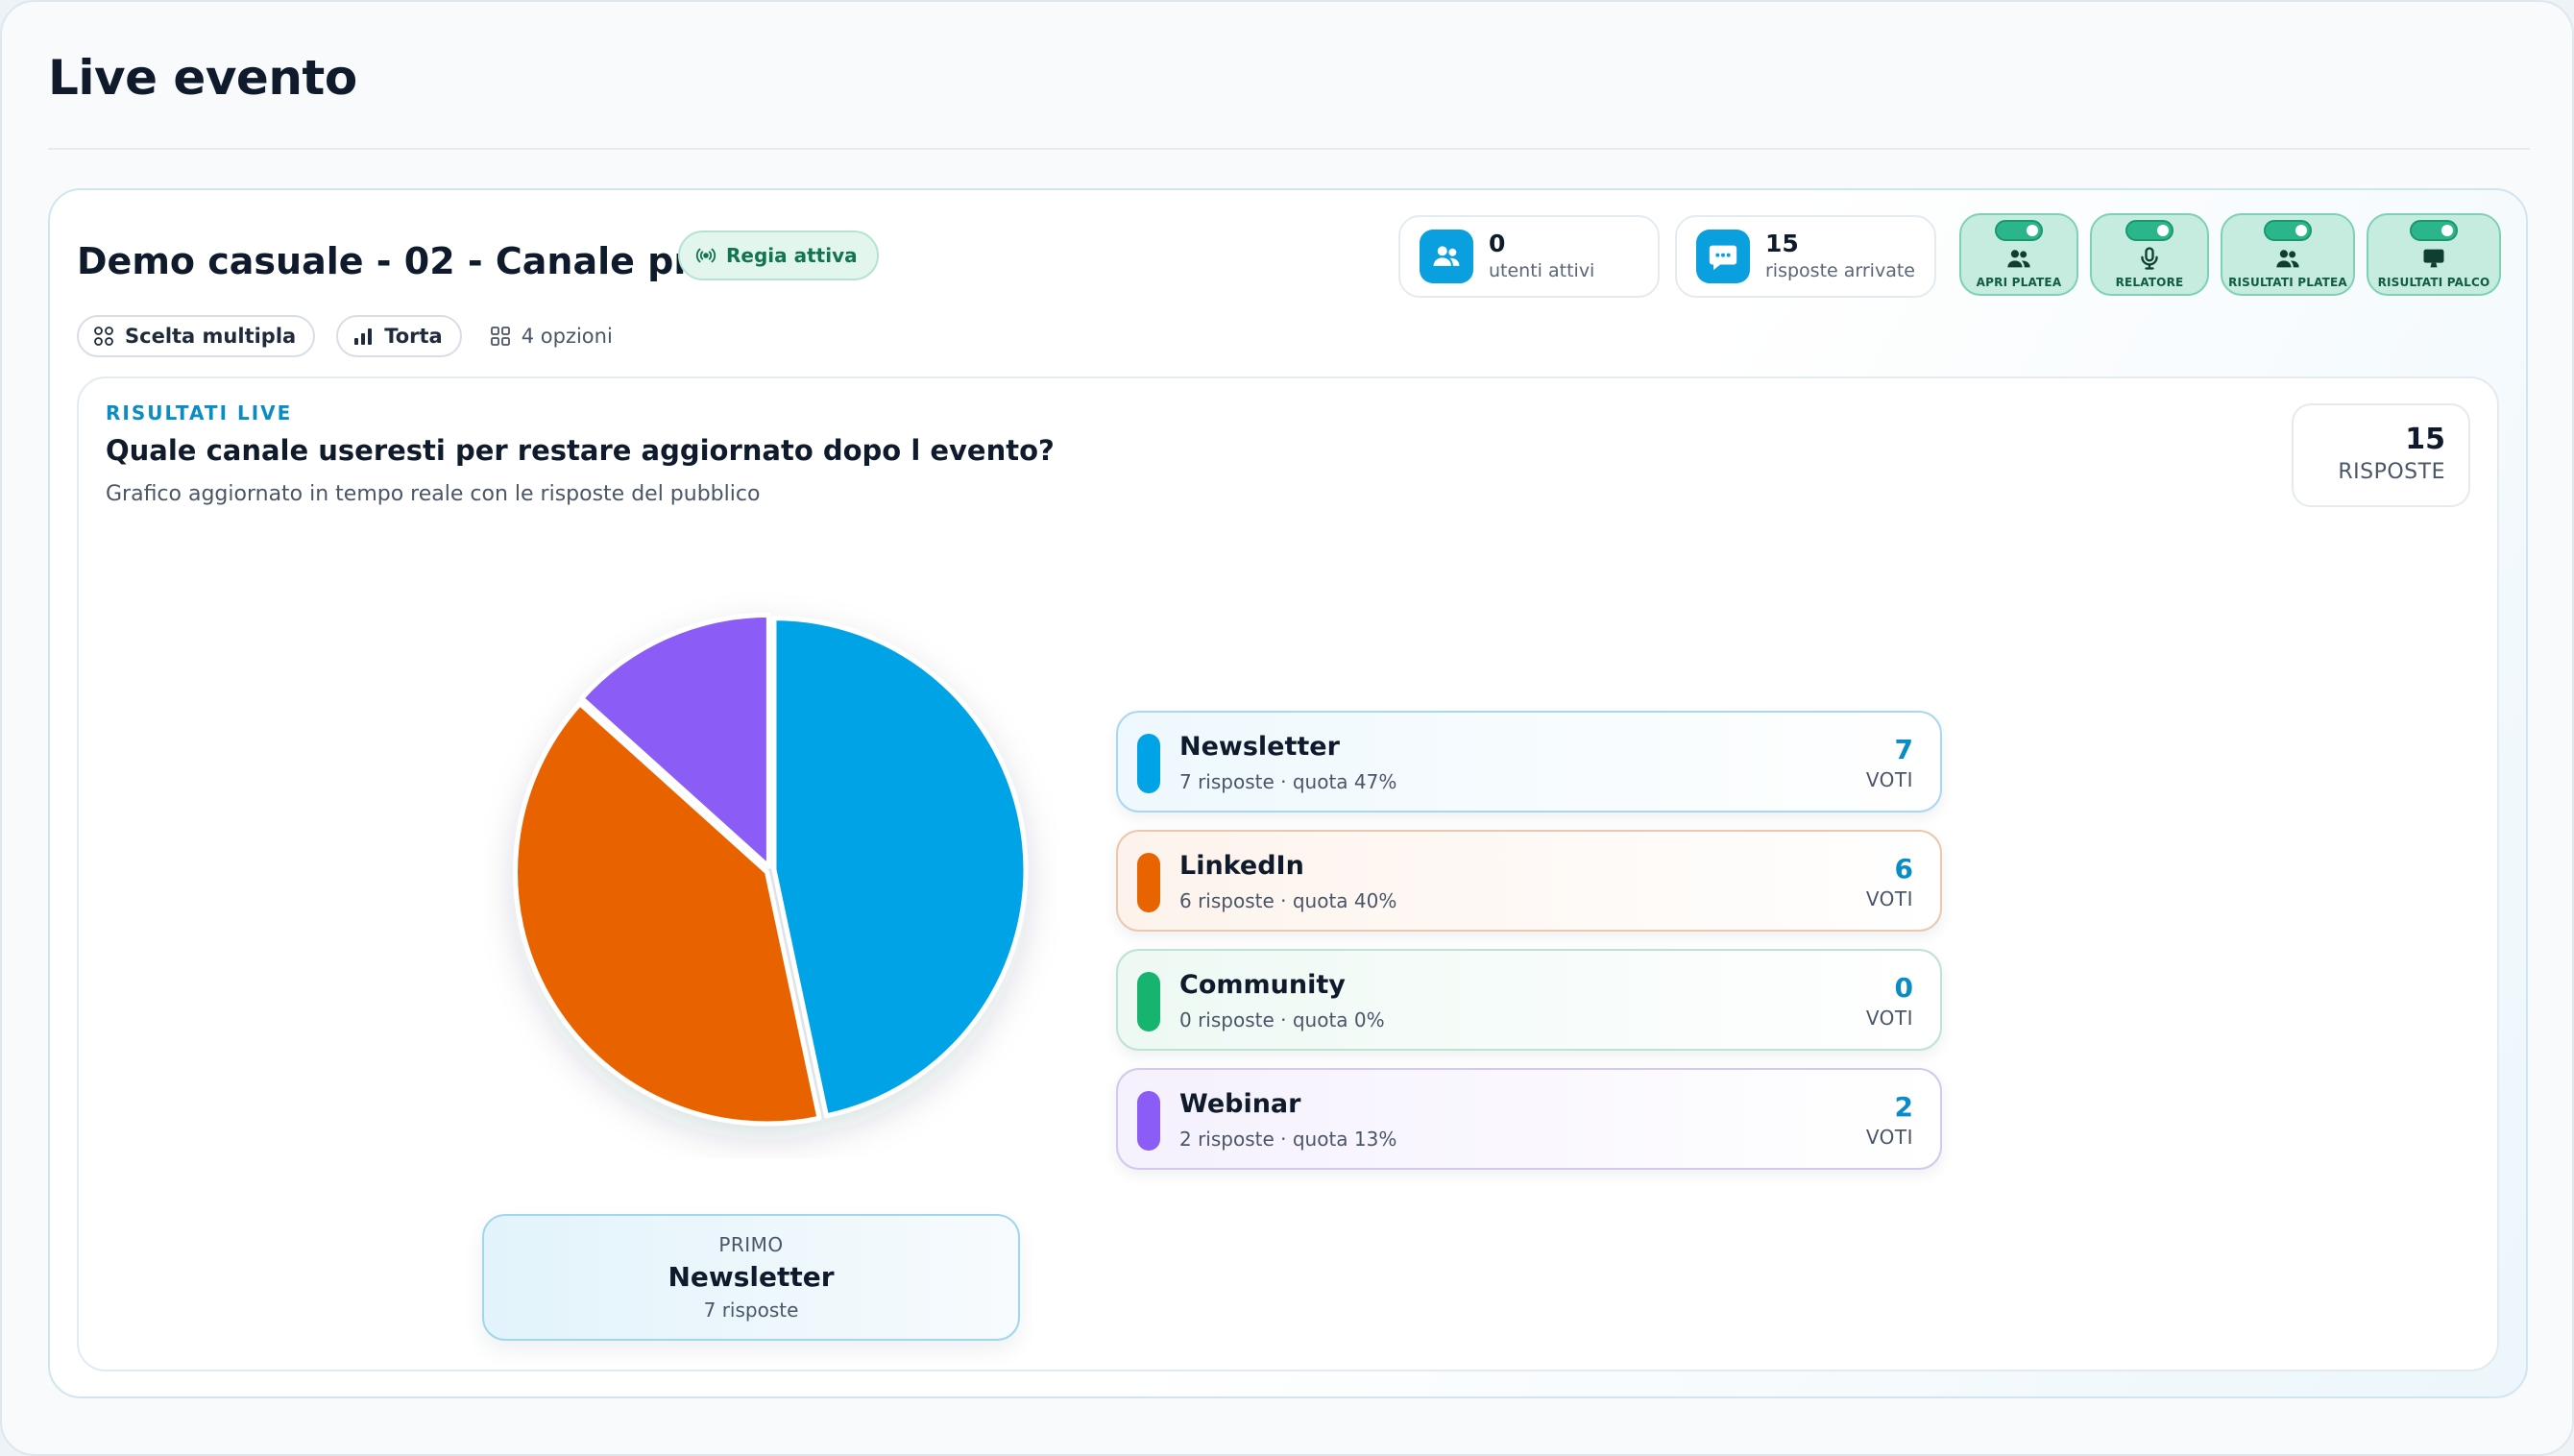 Image resolution: width=2574 pixels, height=1456 pixels. I want to click on legend-option-meta: 2 risposte · quota 13%, so click(1288, 1140).